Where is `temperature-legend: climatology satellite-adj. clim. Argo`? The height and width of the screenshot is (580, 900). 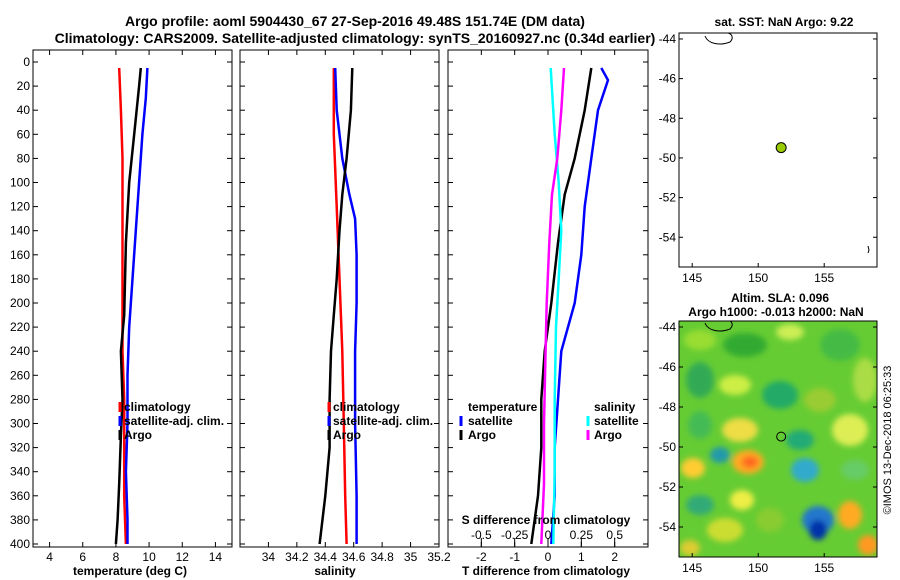
temperature-legend: climatology satellite-adj. clim. Argo is located at coordinates (171, 421).